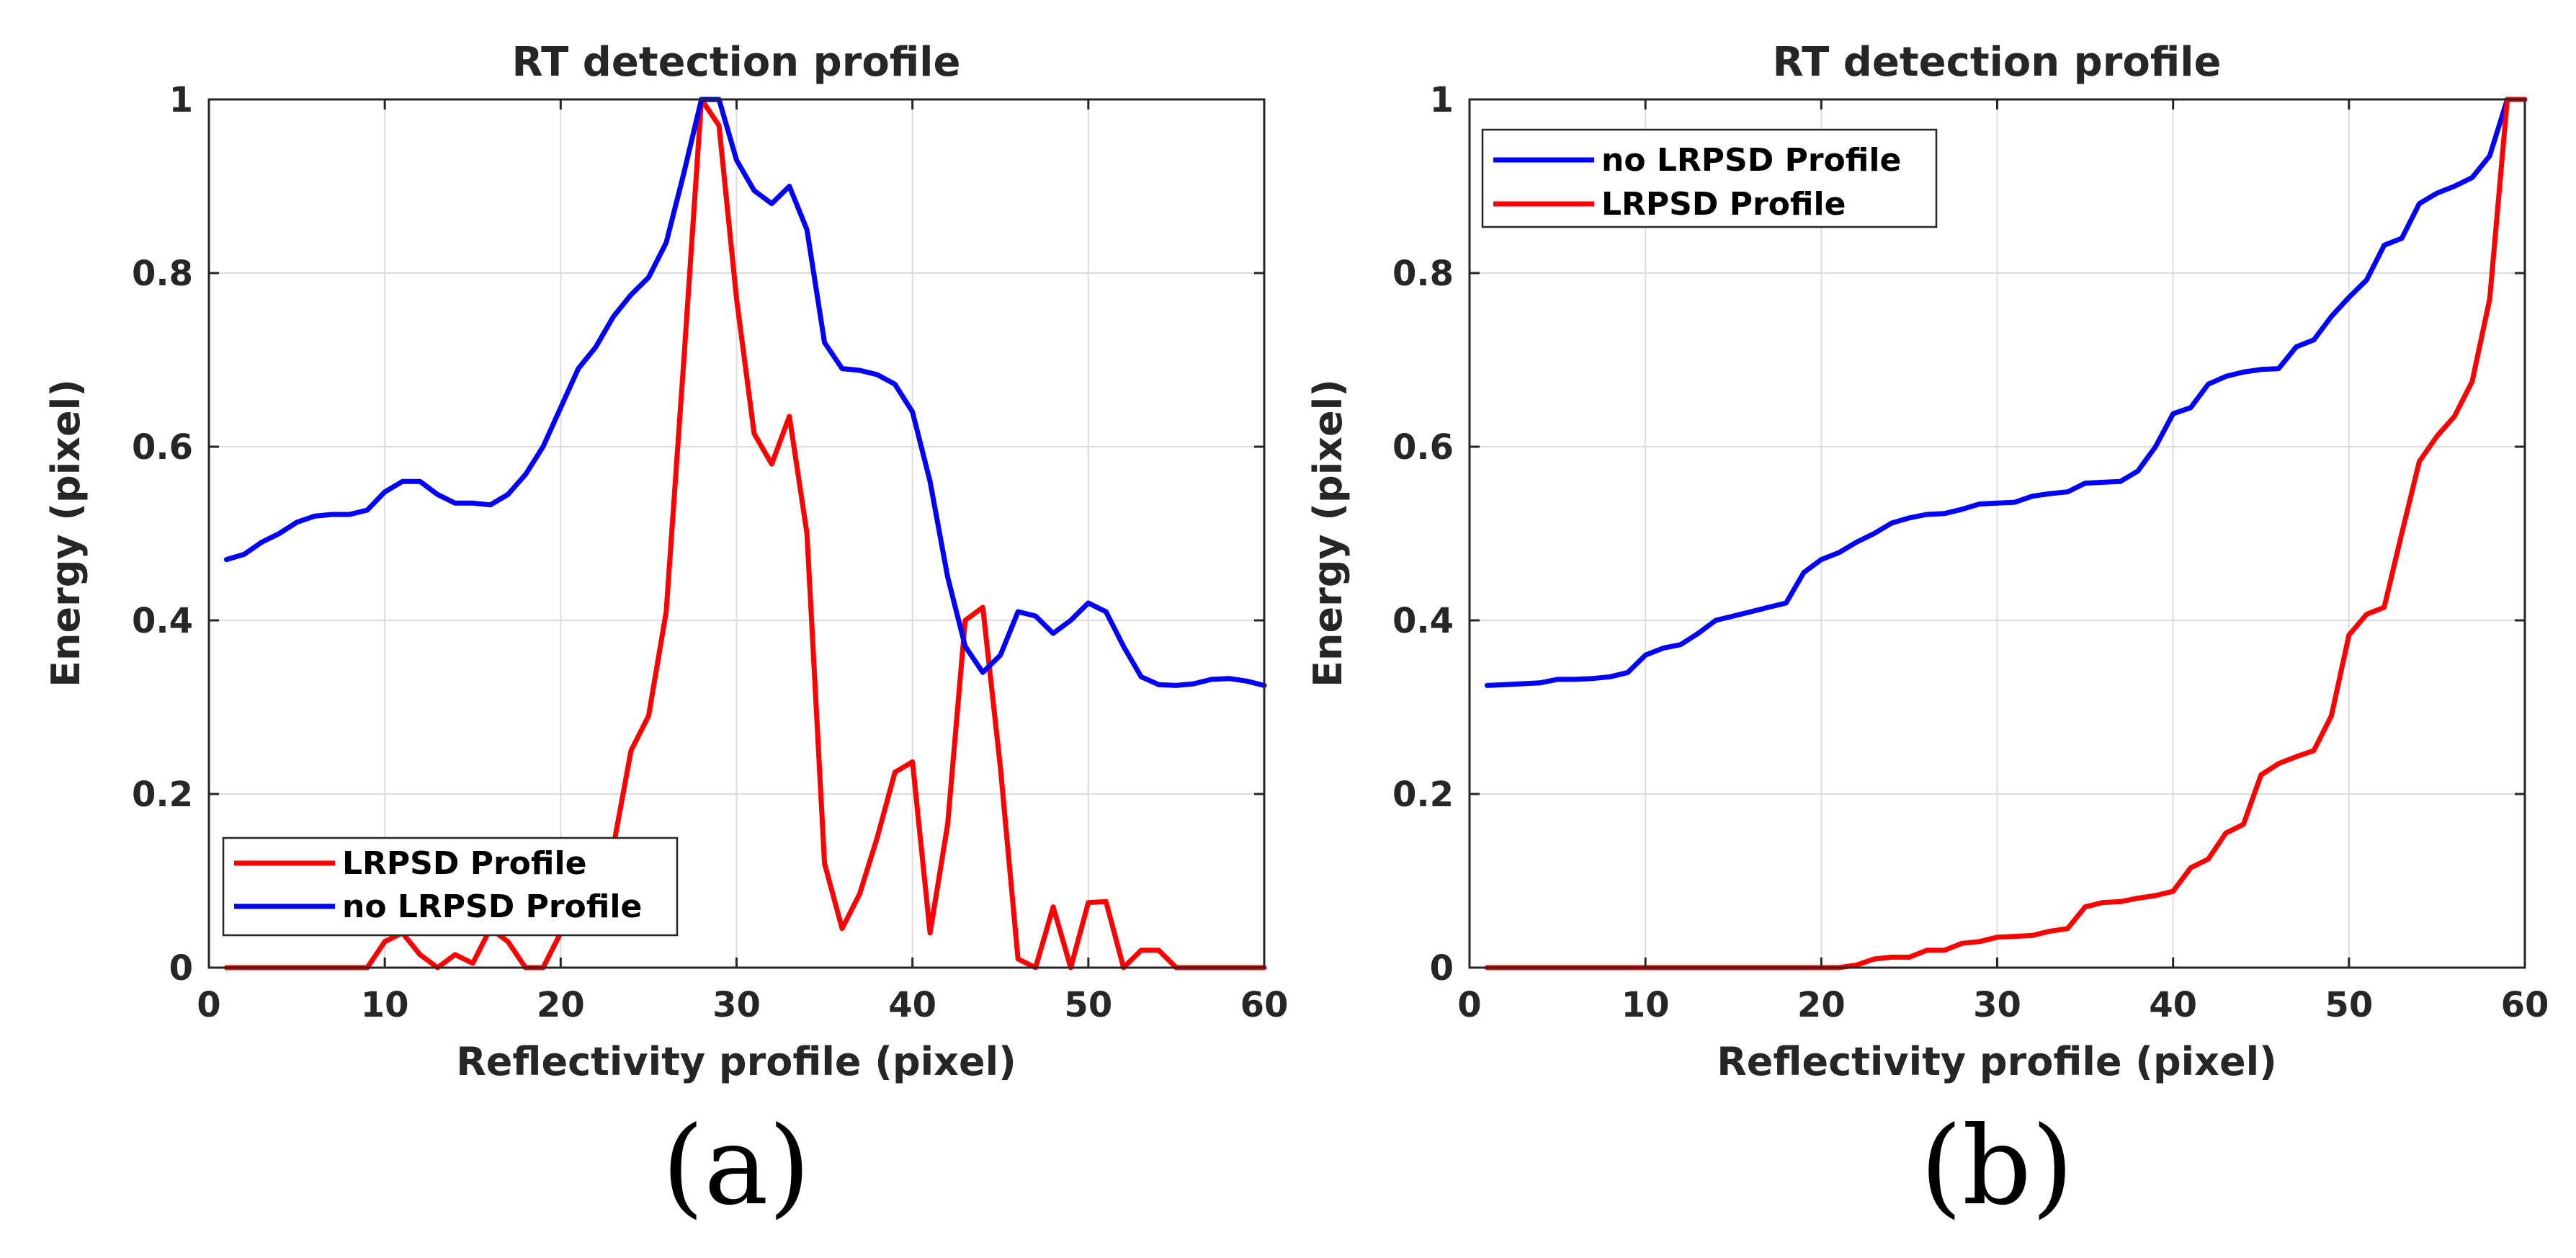  I want to click on y-axis-label-b: Energy (pixel), so click(1328, 533).